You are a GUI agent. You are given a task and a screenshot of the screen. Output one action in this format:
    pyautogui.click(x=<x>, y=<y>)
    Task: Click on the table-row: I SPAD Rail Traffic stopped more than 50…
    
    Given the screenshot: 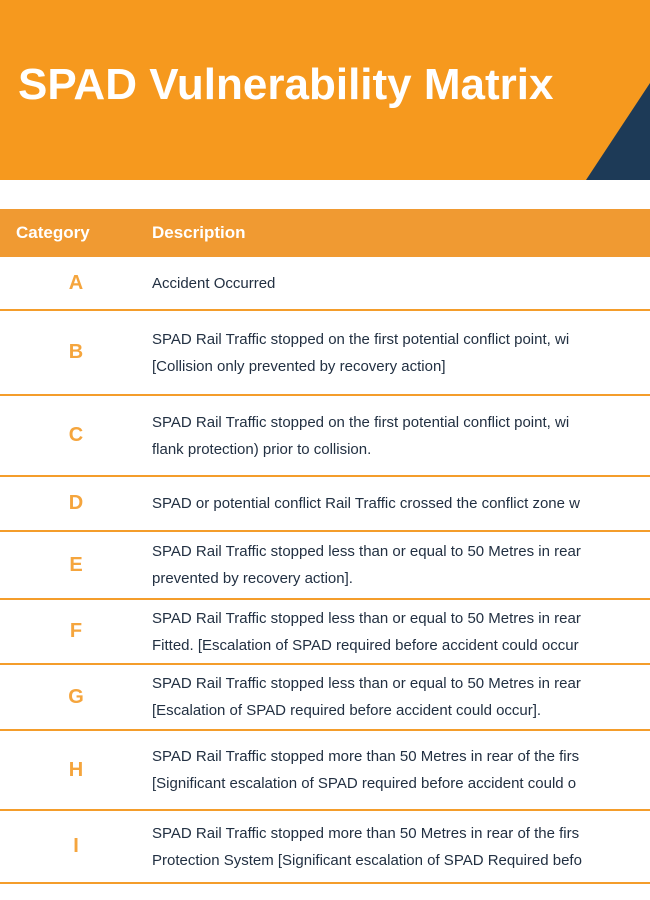 What is the action you would take?
    pyautogui.click(x=325, y=847)
    